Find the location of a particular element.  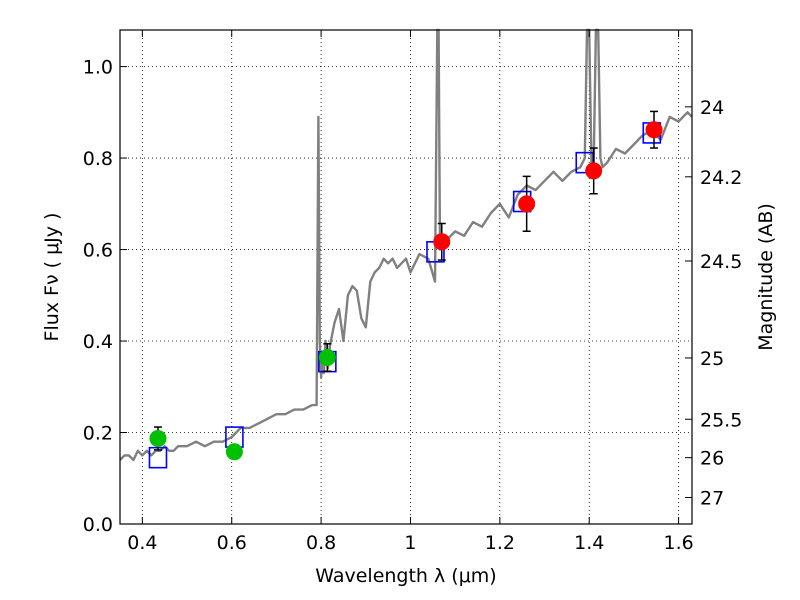

right-tick-label: 24 is located at coordinates (712, 108).